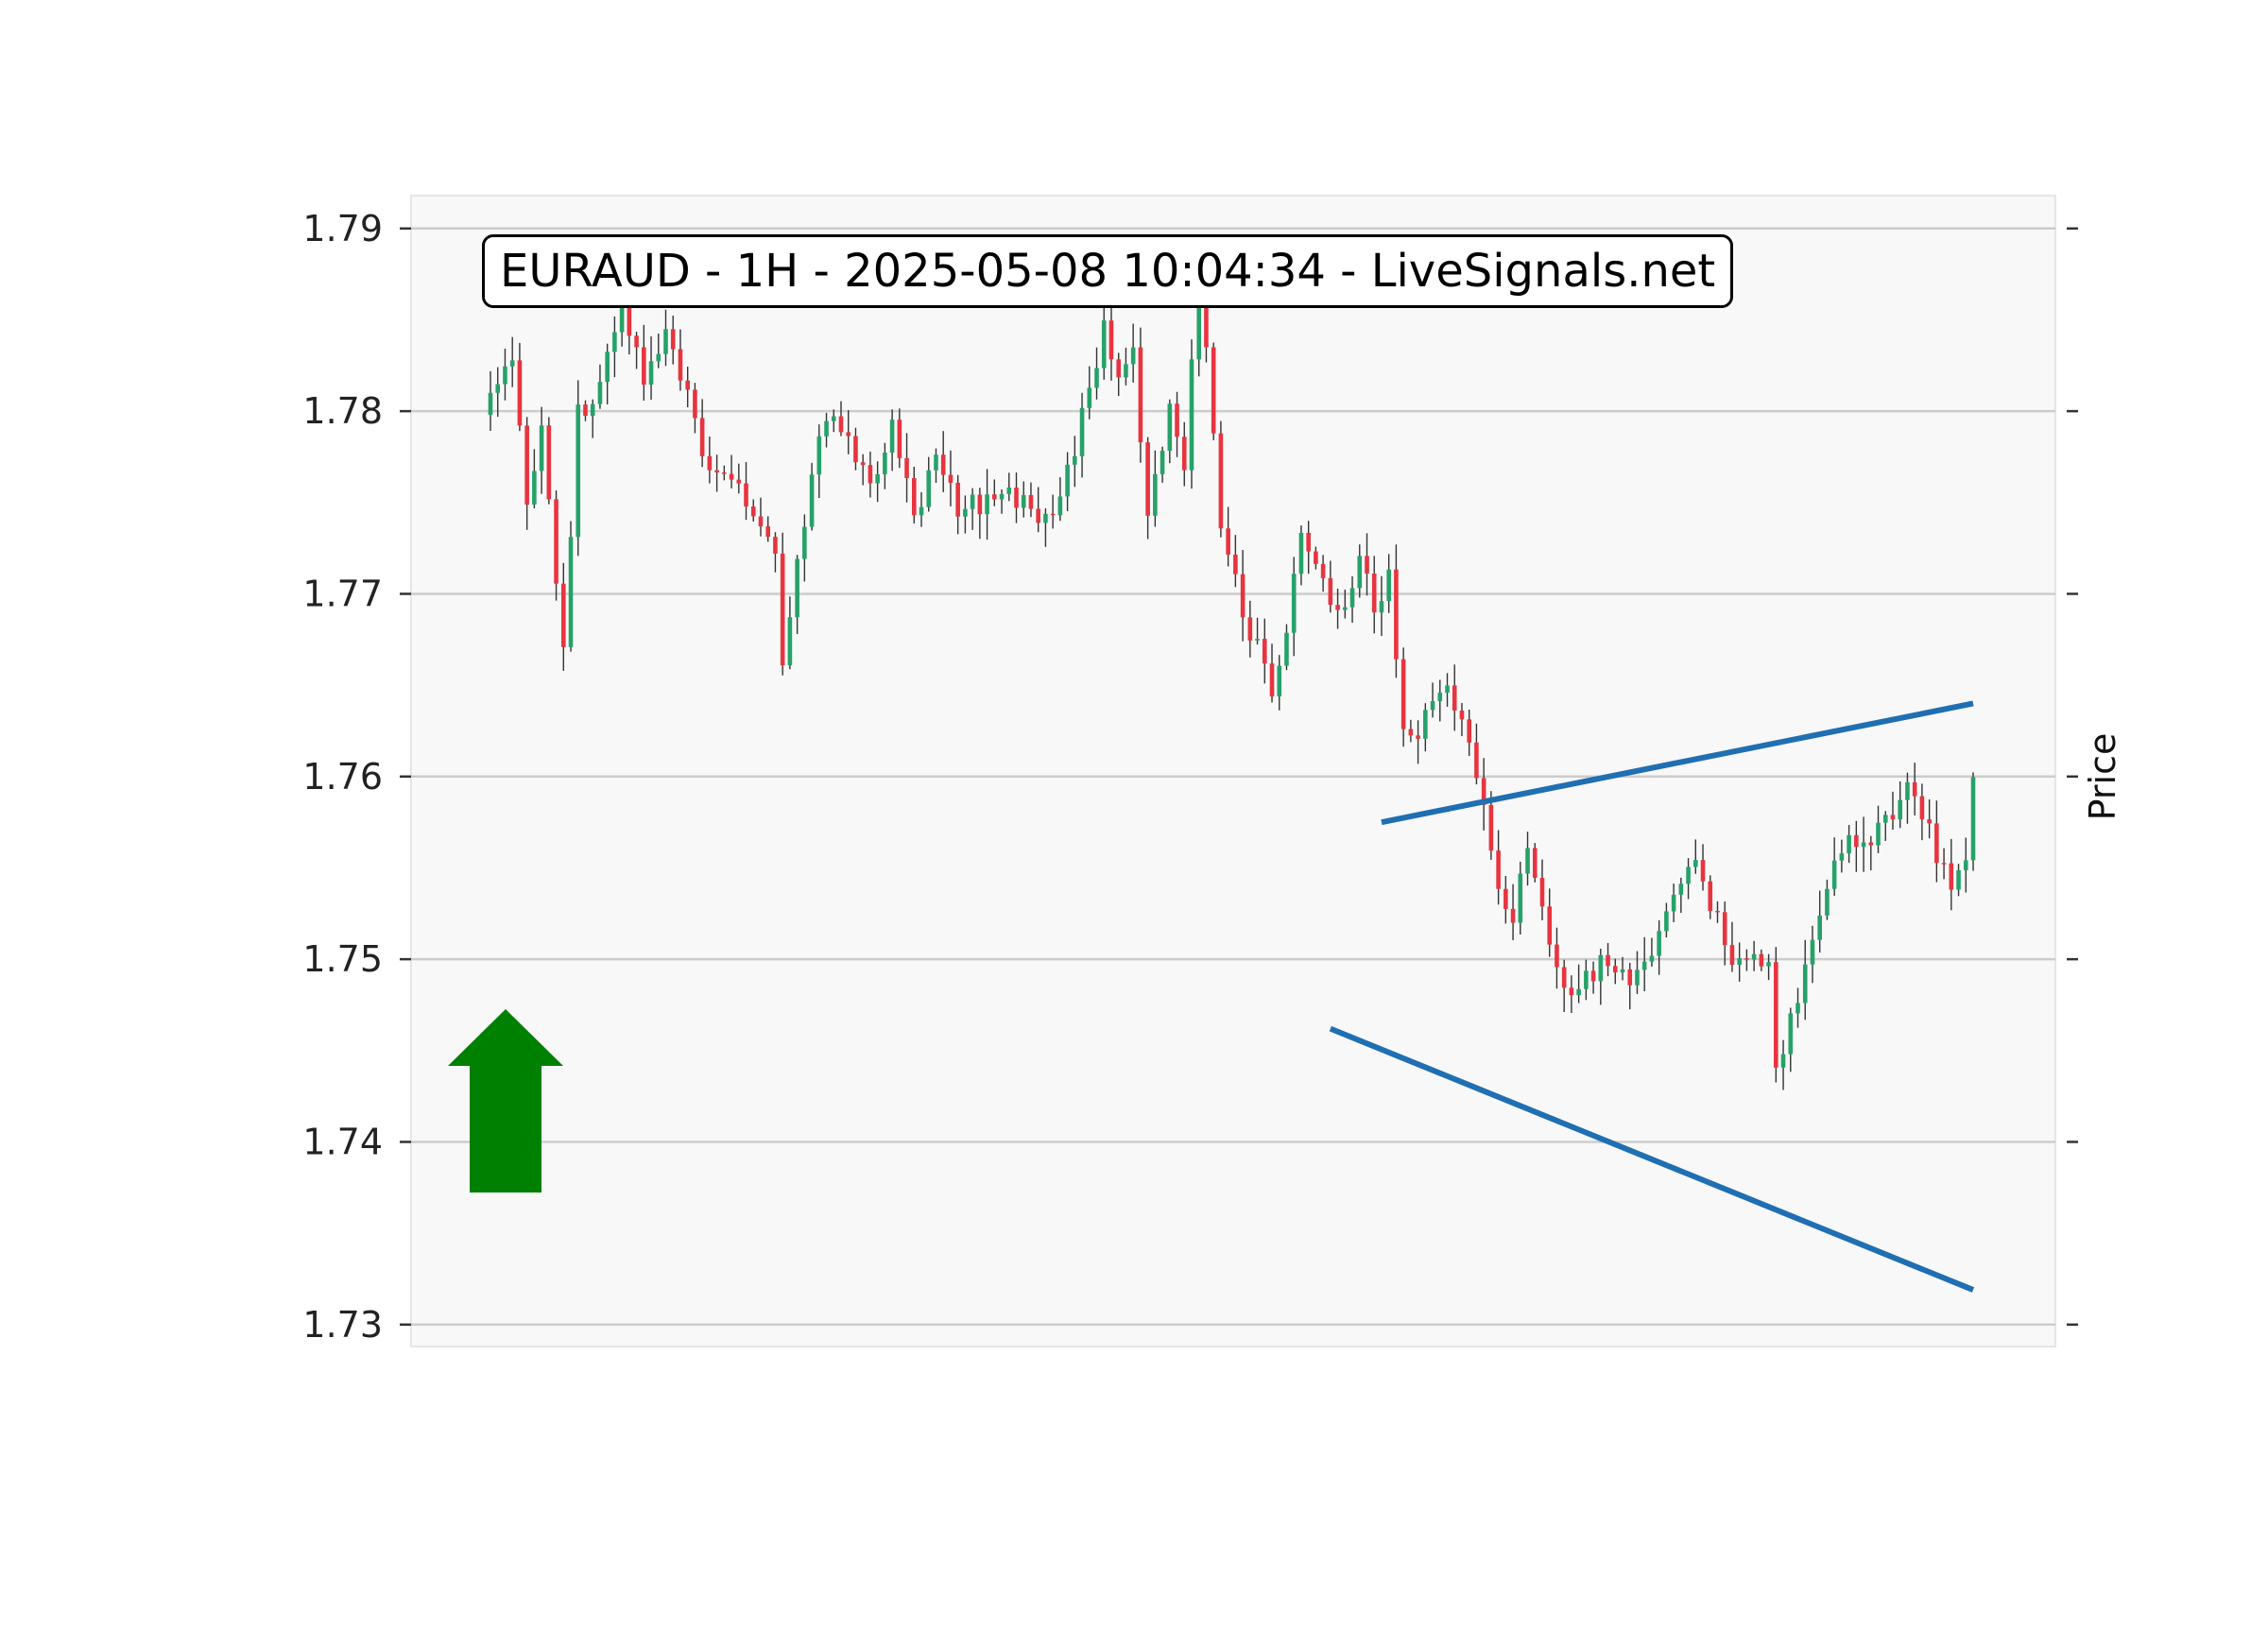 The width and height of the screenshot is (2268, 1630). What do you see at coordinates (2102, 777) in the screenshot?
I see `y-axis-label: Price` at bounding box center [2102, 777].